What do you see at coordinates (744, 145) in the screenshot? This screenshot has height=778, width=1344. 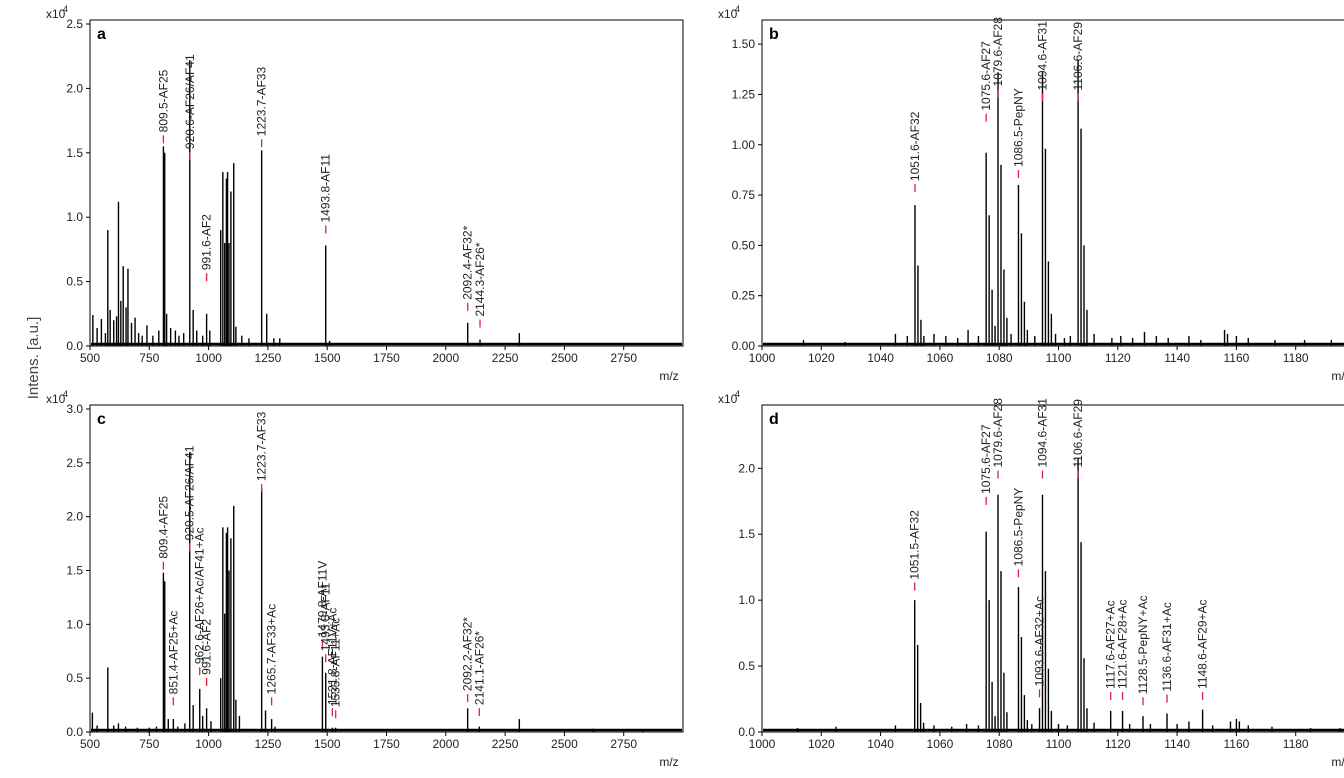 I see `y-tick-label: 1.00` at bounding box center [744, 145].